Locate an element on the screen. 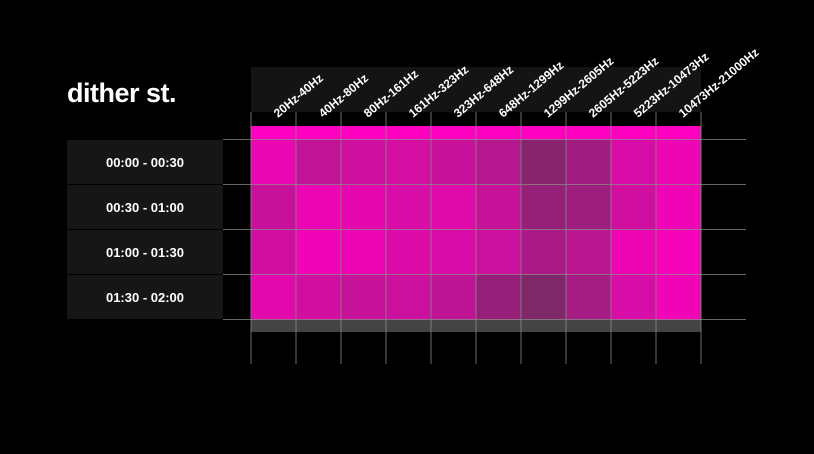  row-label: 00:30 - 01:00 is located at coordinates (145, 207).